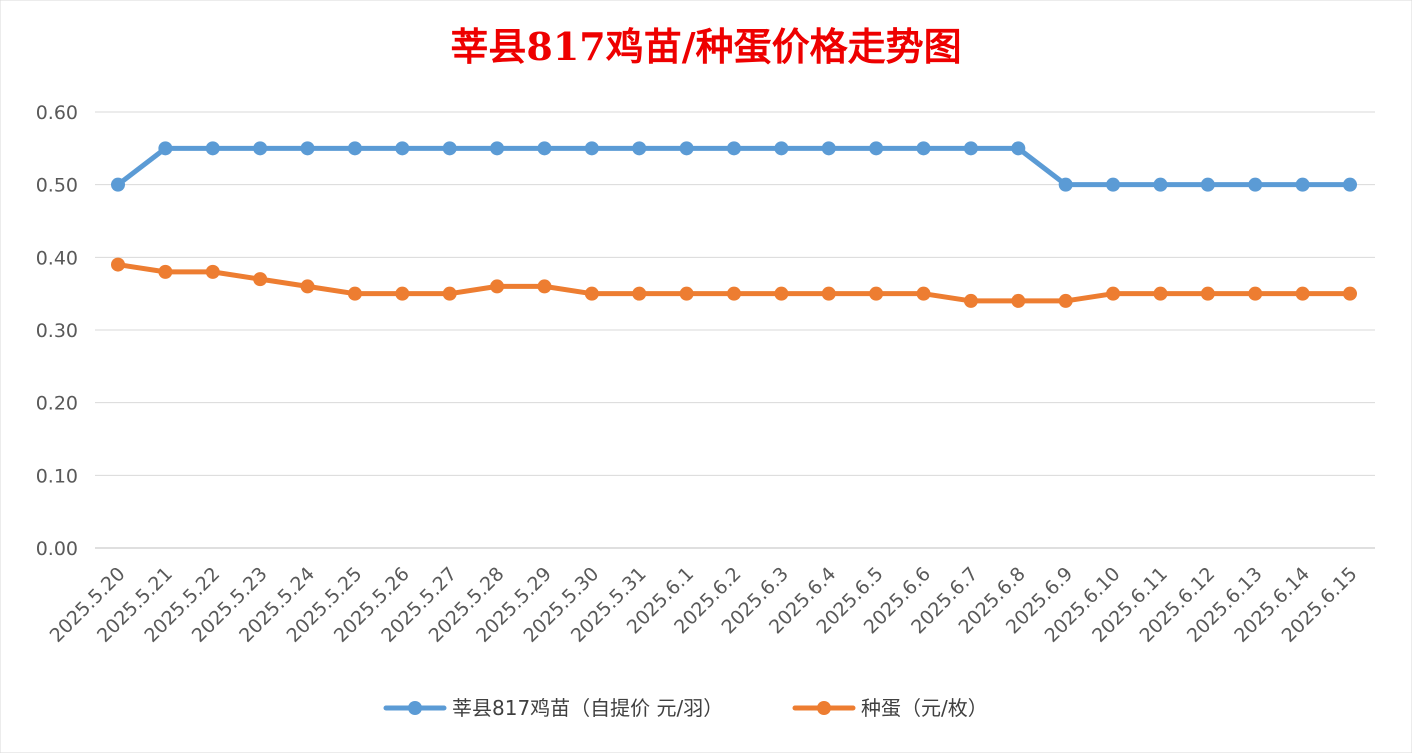 This screenshot has height=753, width=1412. What do you see at coordinates (57, 404) in the screenshot?
I see `y-tick-label: 0.20` at bounding box center [57, 404].